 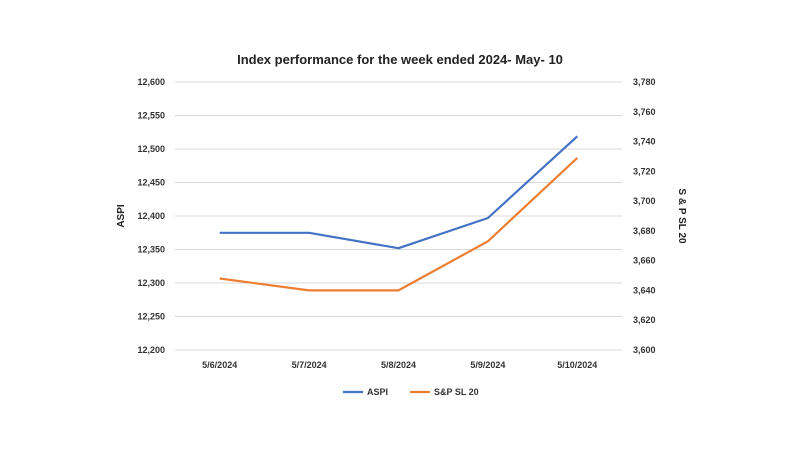 I want to click on y2-tick-label: 3,740, so click(x=644, y=142).